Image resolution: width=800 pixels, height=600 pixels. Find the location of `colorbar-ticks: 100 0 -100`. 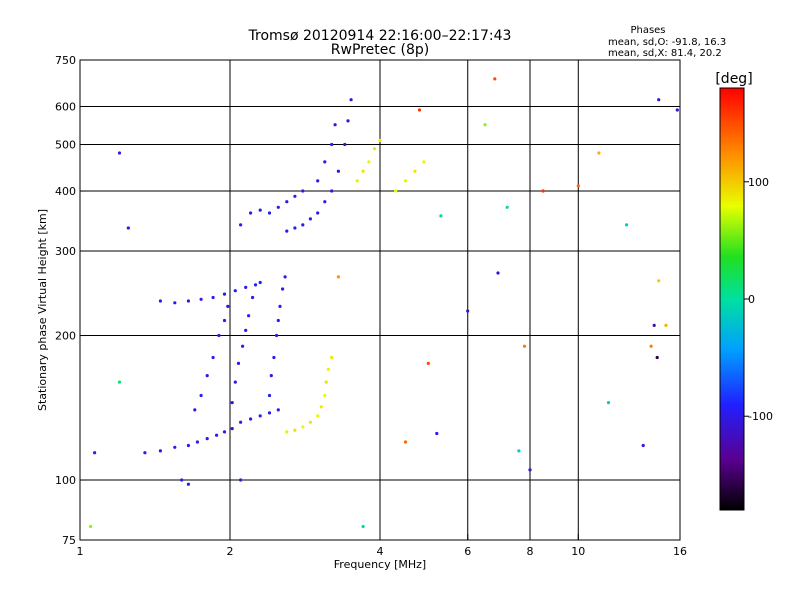

colorbar-ticks: 100 0 -100 is located at coordinates (758, 299).